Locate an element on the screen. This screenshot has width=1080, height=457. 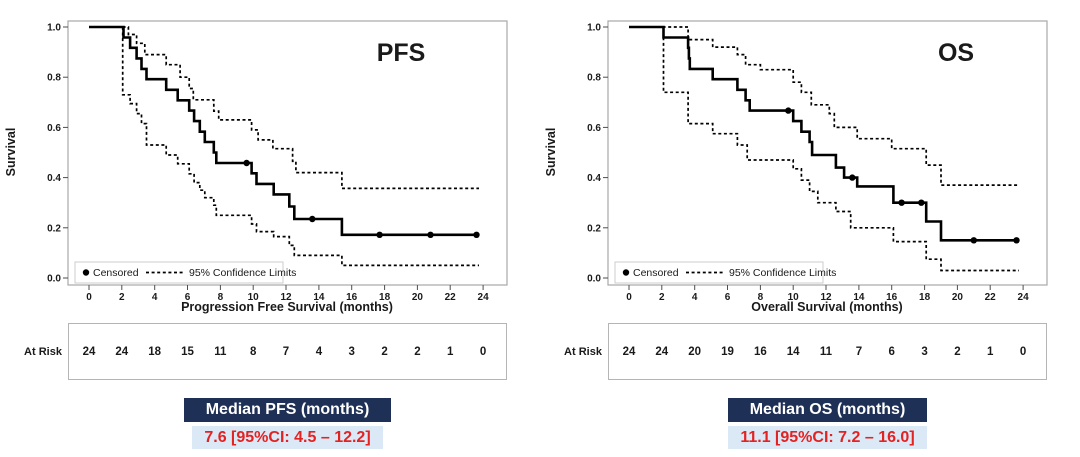
os-at-risk-label: At Risk is located at coordinates (583, 352).